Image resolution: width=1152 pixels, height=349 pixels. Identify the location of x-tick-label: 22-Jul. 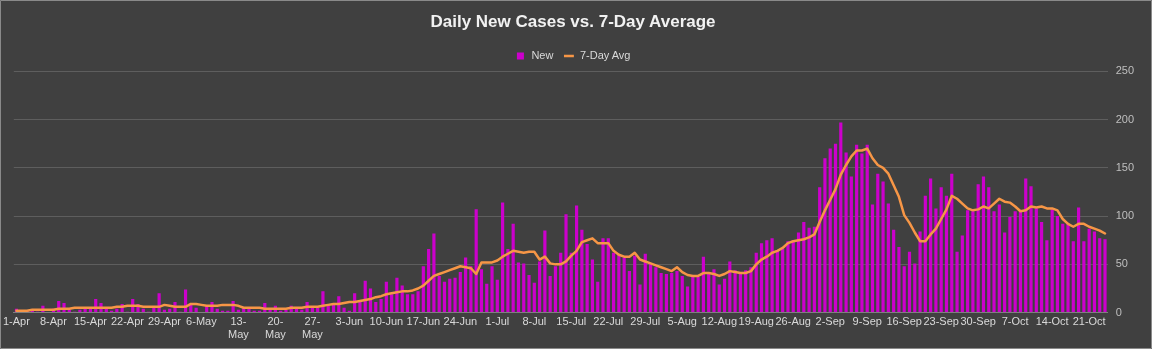
(608, 321).